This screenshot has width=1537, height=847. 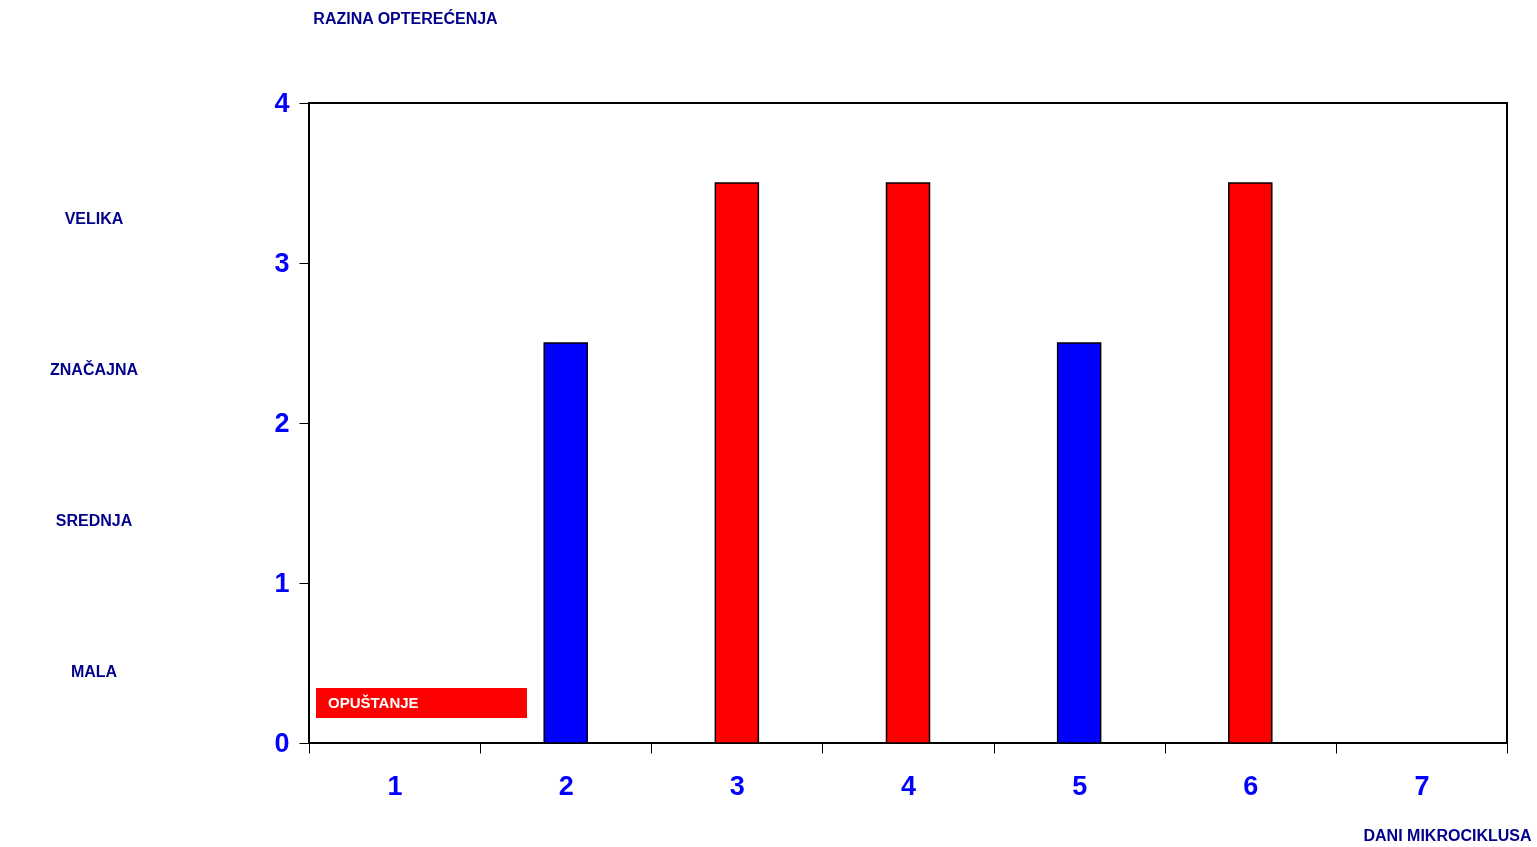 What do you see at coordinates (282, 742) in the screenshot?
I see `y-tick-label: 0` at bounding box center [282, 742].